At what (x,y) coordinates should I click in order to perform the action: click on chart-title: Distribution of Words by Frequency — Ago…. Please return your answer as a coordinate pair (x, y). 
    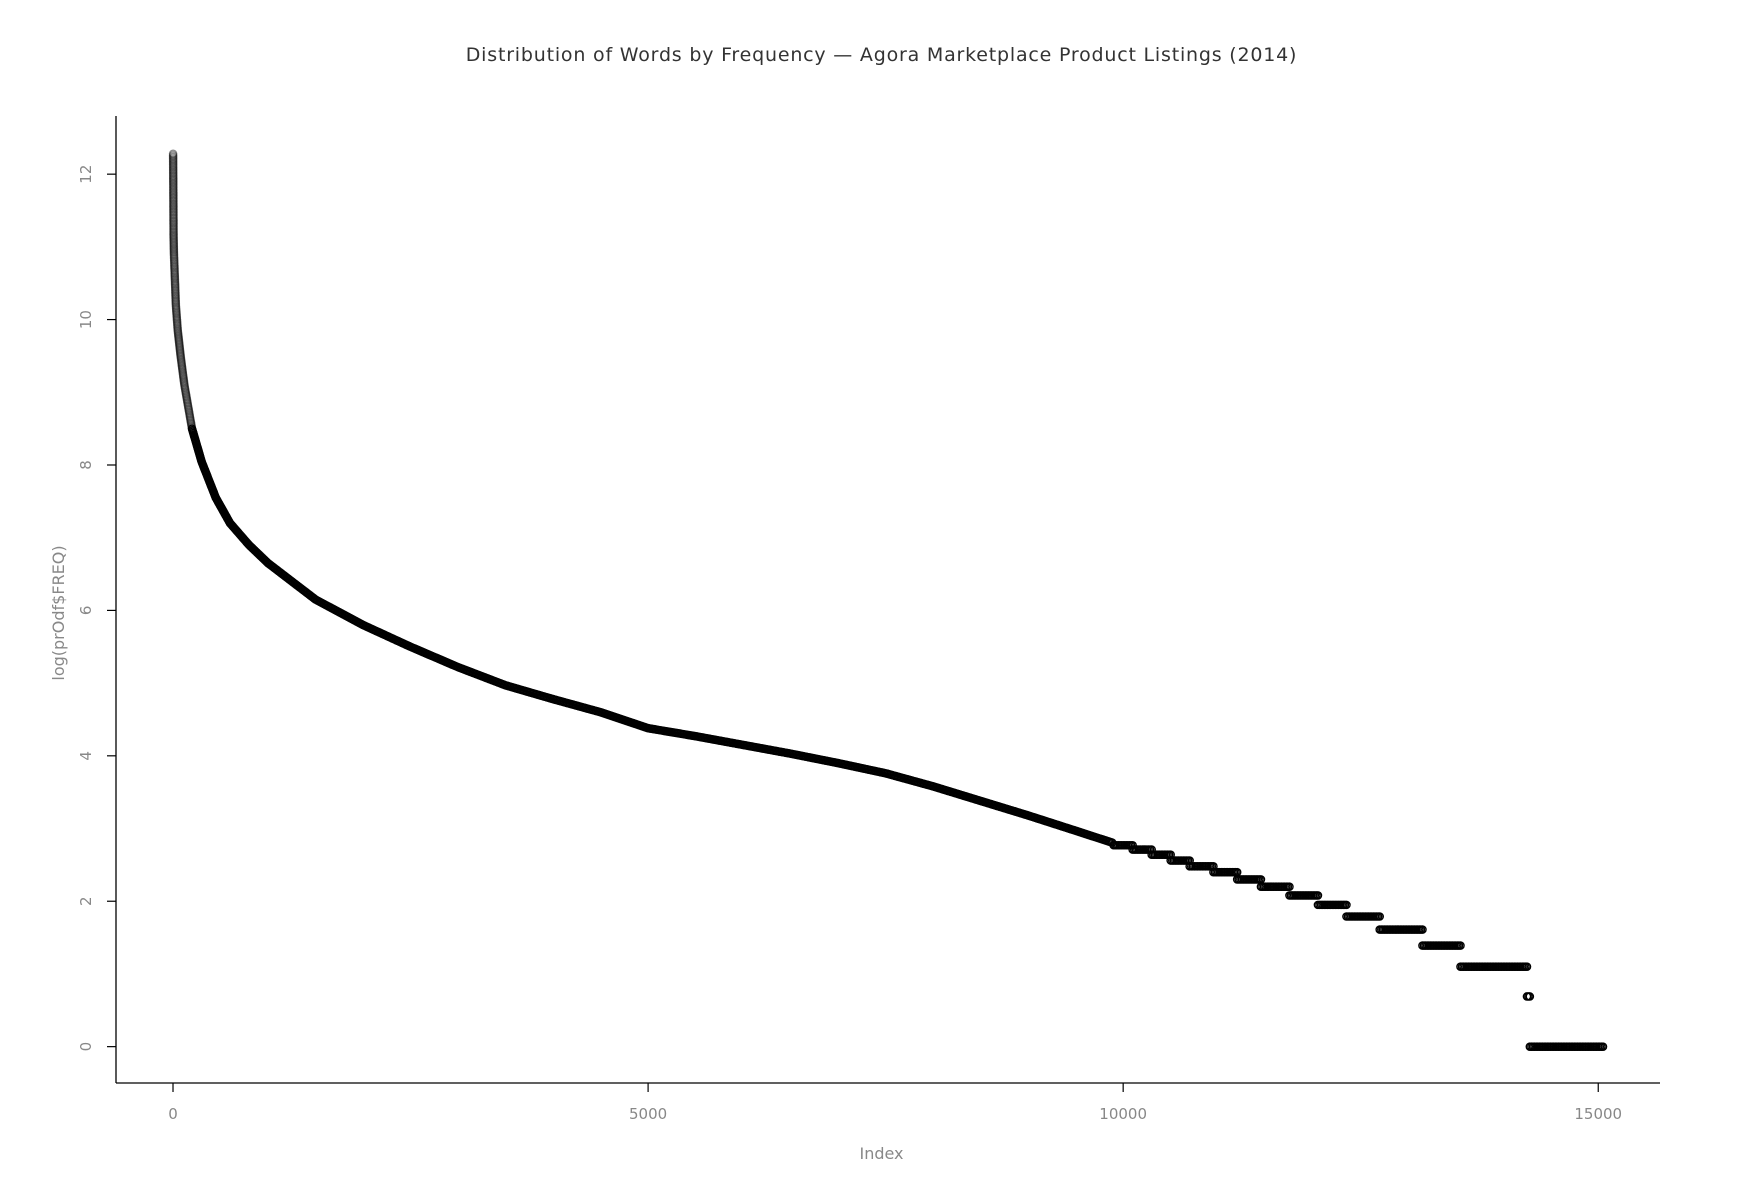
    Looking at the image, I should click on (881, 55).